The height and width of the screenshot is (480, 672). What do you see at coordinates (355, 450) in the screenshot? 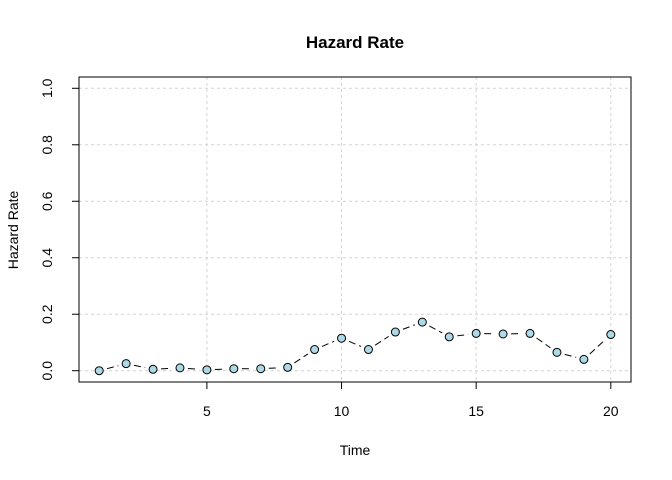
I see `x-axis-label: Time` at bounding box center [355, 450].